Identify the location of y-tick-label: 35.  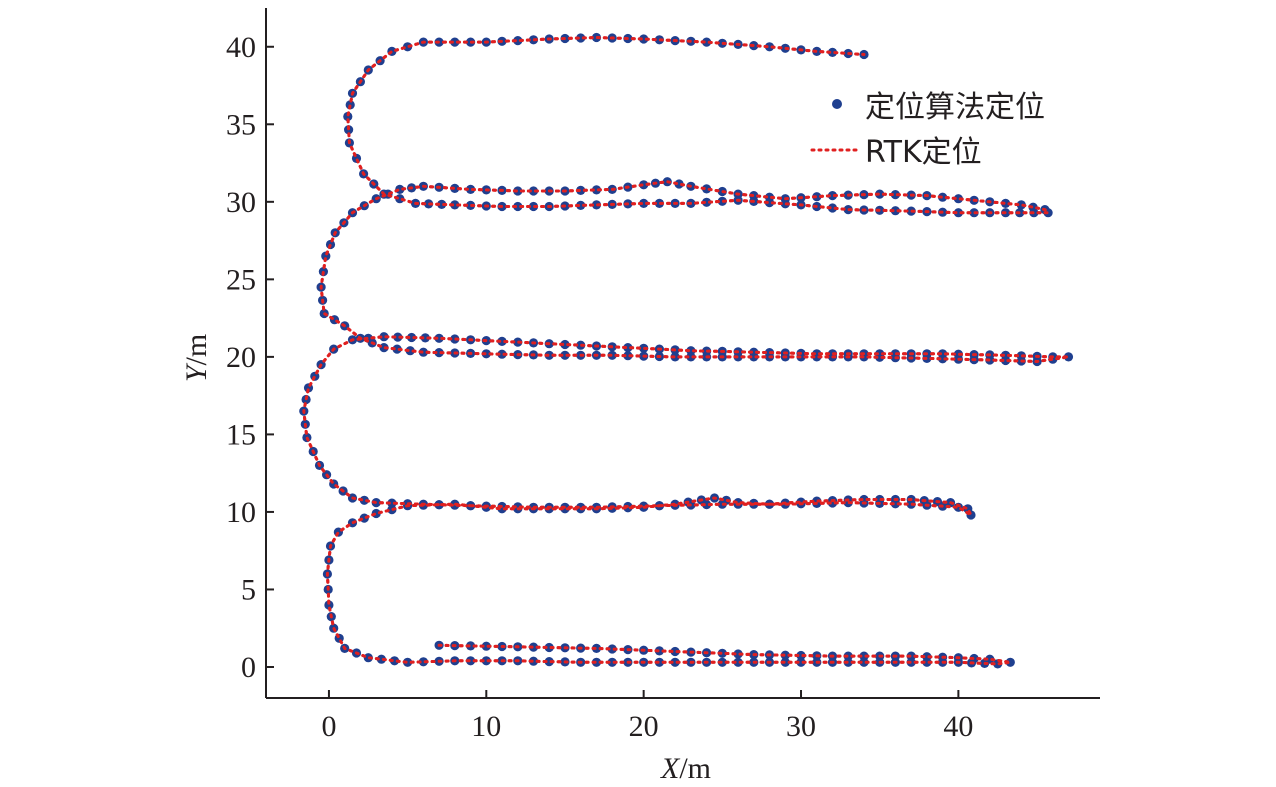
(241, 124).